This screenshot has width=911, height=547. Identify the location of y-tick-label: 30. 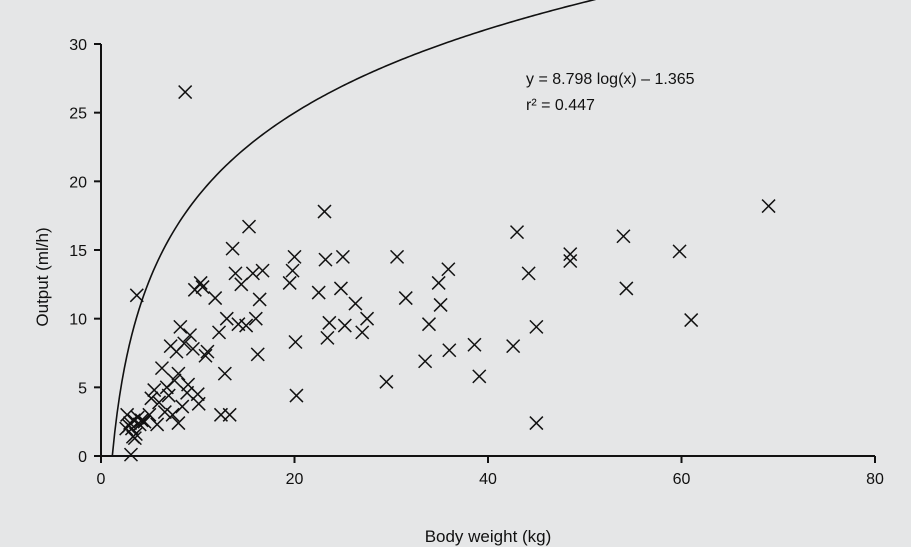
(78, 45).